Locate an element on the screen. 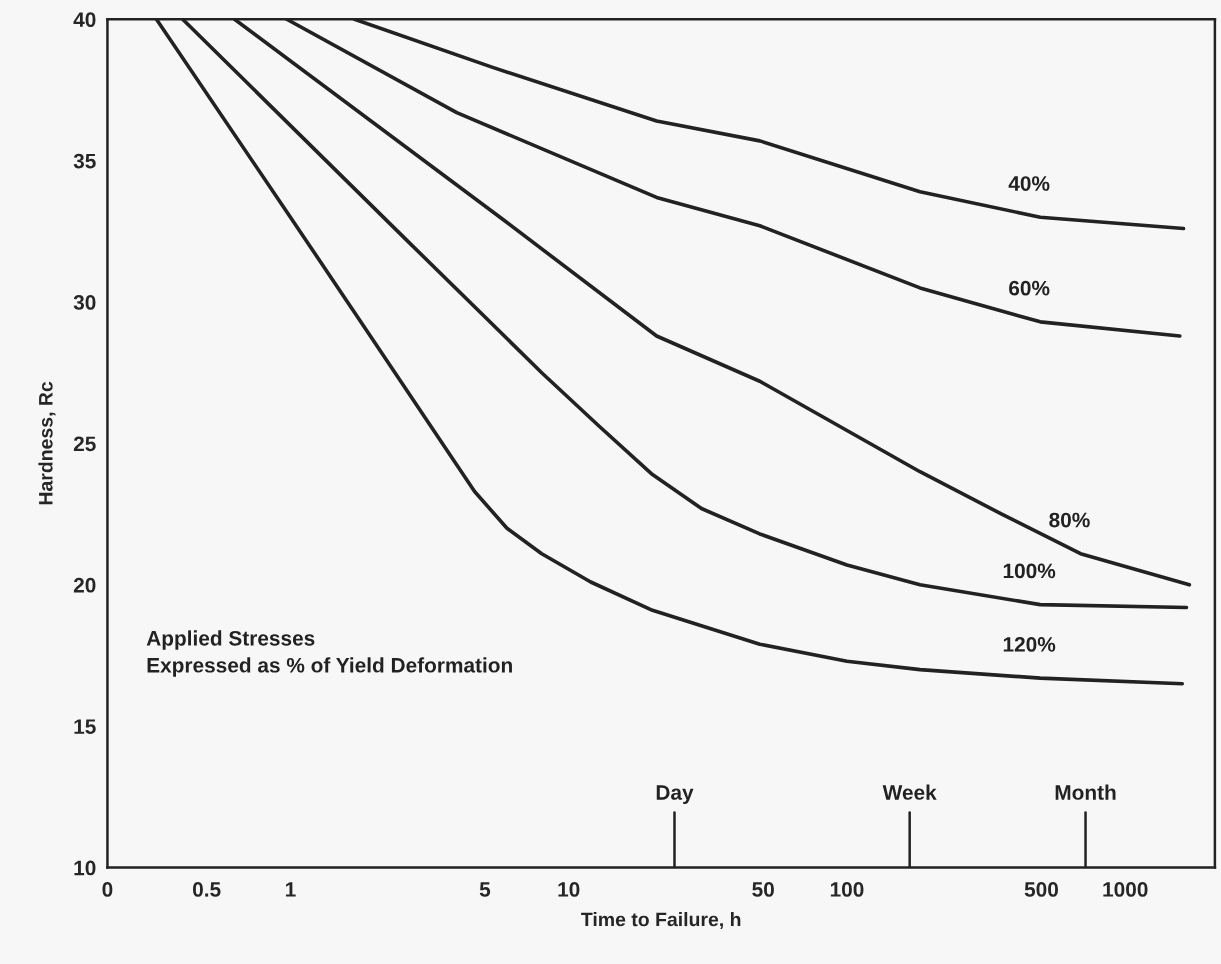 Image resolution: width=1221 pixels, height=964 pixels. ref-line-label: Week is located at coordinates (909, 792).